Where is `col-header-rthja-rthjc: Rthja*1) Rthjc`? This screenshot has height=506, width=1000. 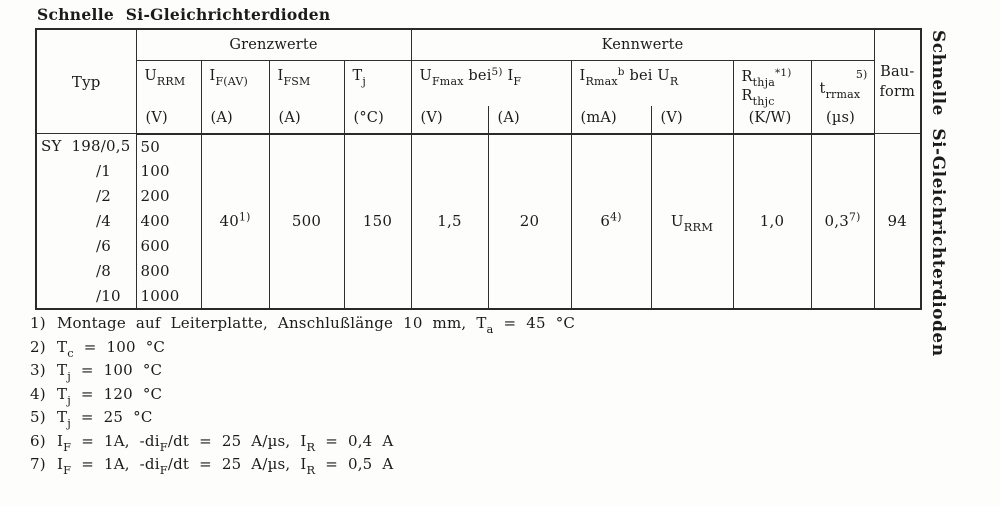
col-header-rthja-rthjc: Rthja*1) Rthjc is located at coordinates (772, 83).